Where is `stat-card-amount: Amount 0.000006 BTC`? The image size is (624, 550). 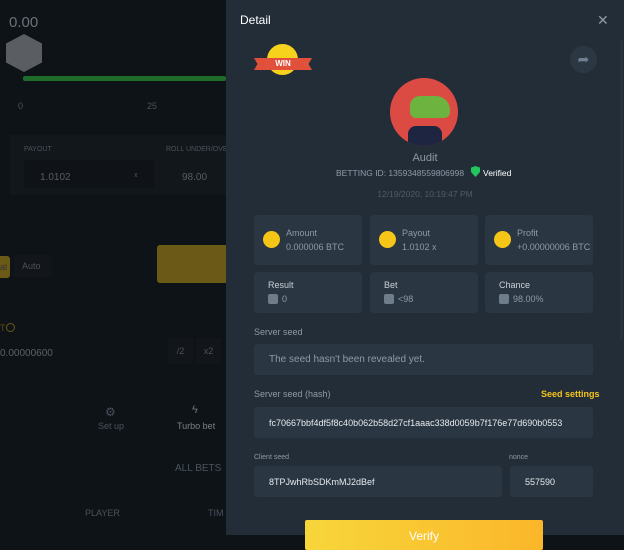
stat-card-amount: Amount 0.000006 BTC is located at coordinates (308, 240).